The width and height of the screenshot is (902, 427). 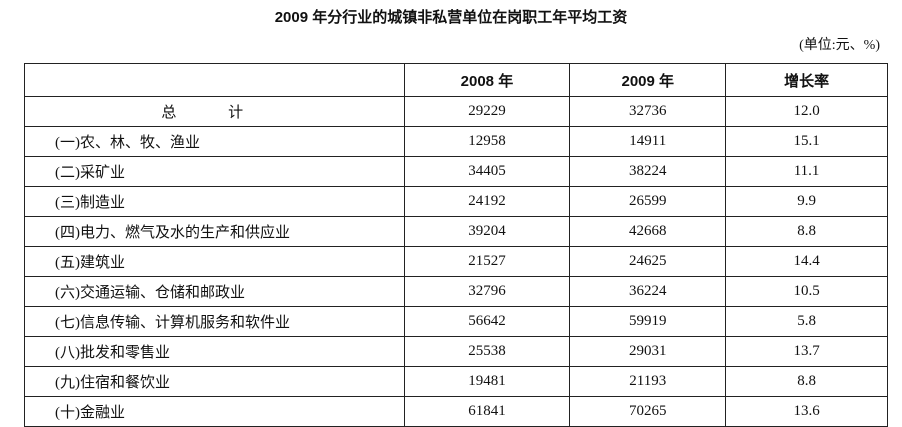 What do you see at coordinates (487, 261) in the screenshot?
I see `wage-2008-cell: 21527` at bounding box center [487, 261].